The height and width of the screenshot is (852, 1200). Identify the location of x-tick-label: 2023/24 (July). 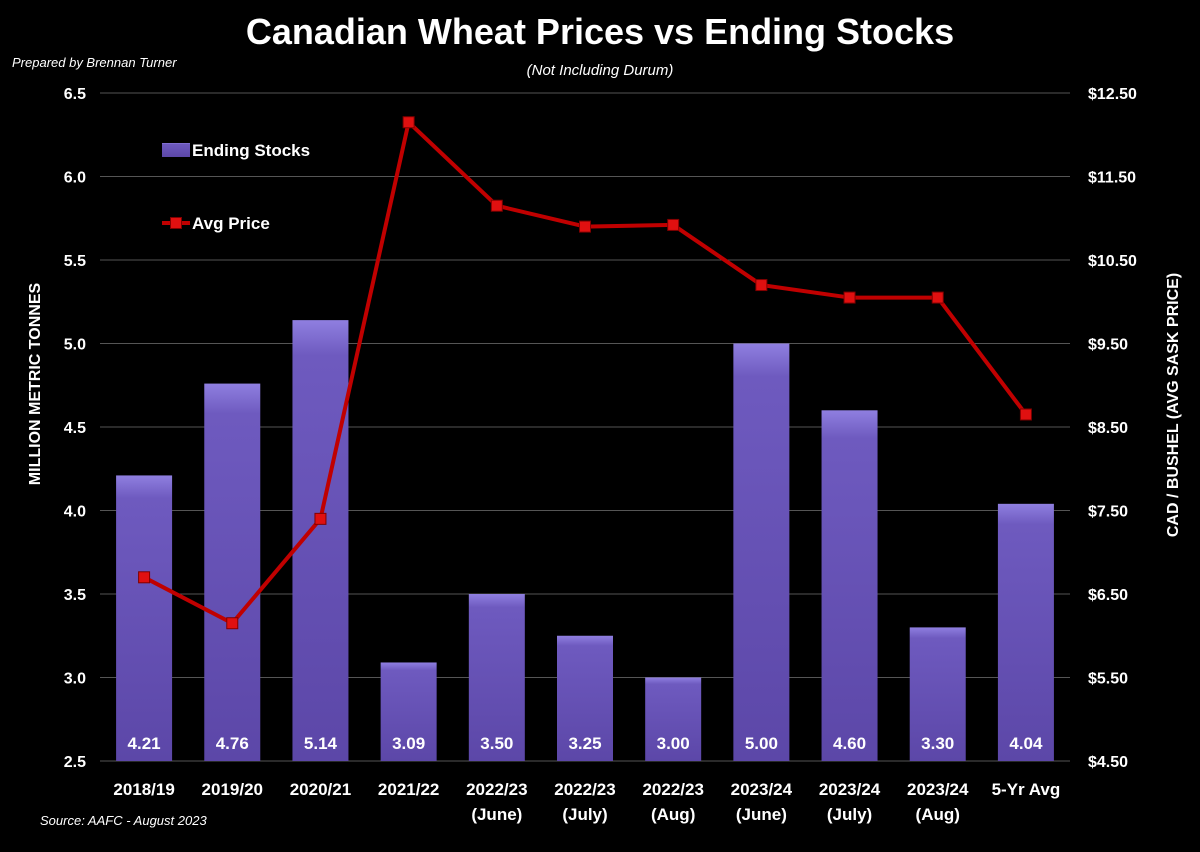
(850, 802).